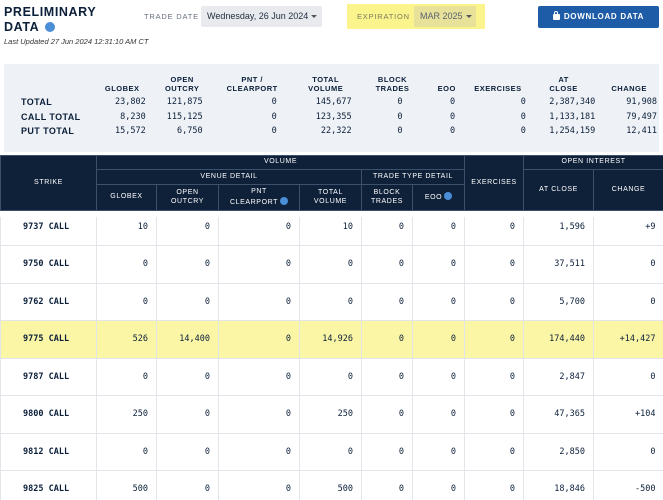  Describe the element at coordinates (558, 414) in the screenshot. I see `value-cell: 47,365` at that location.